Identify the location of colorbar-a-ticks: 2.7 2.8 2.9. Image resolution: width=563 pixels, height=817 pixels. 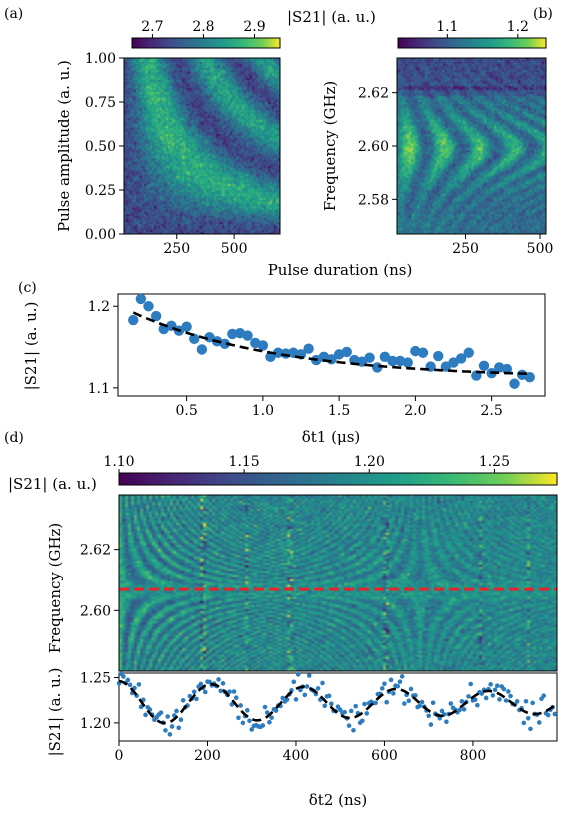
(203, 28).